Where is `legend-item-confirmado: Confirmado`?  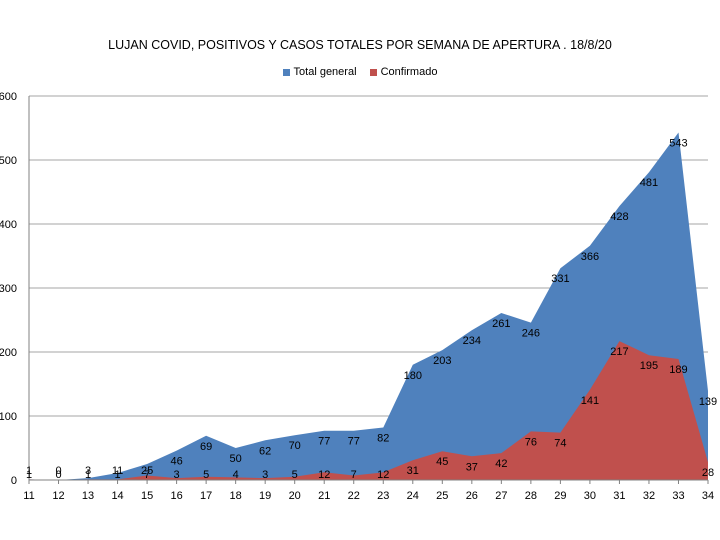
legend-item-confirmado: Confirmado is located at coordinates (403, 72).